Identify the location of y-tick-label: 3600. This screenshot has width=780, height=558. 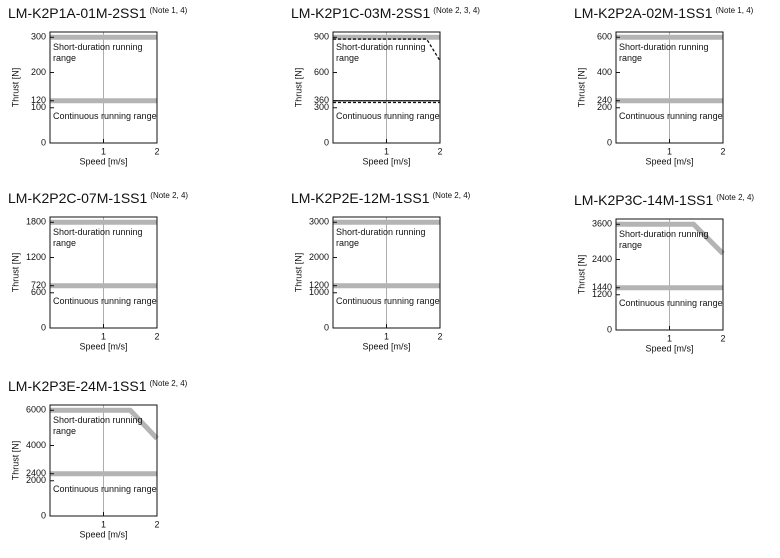
(602, 224).